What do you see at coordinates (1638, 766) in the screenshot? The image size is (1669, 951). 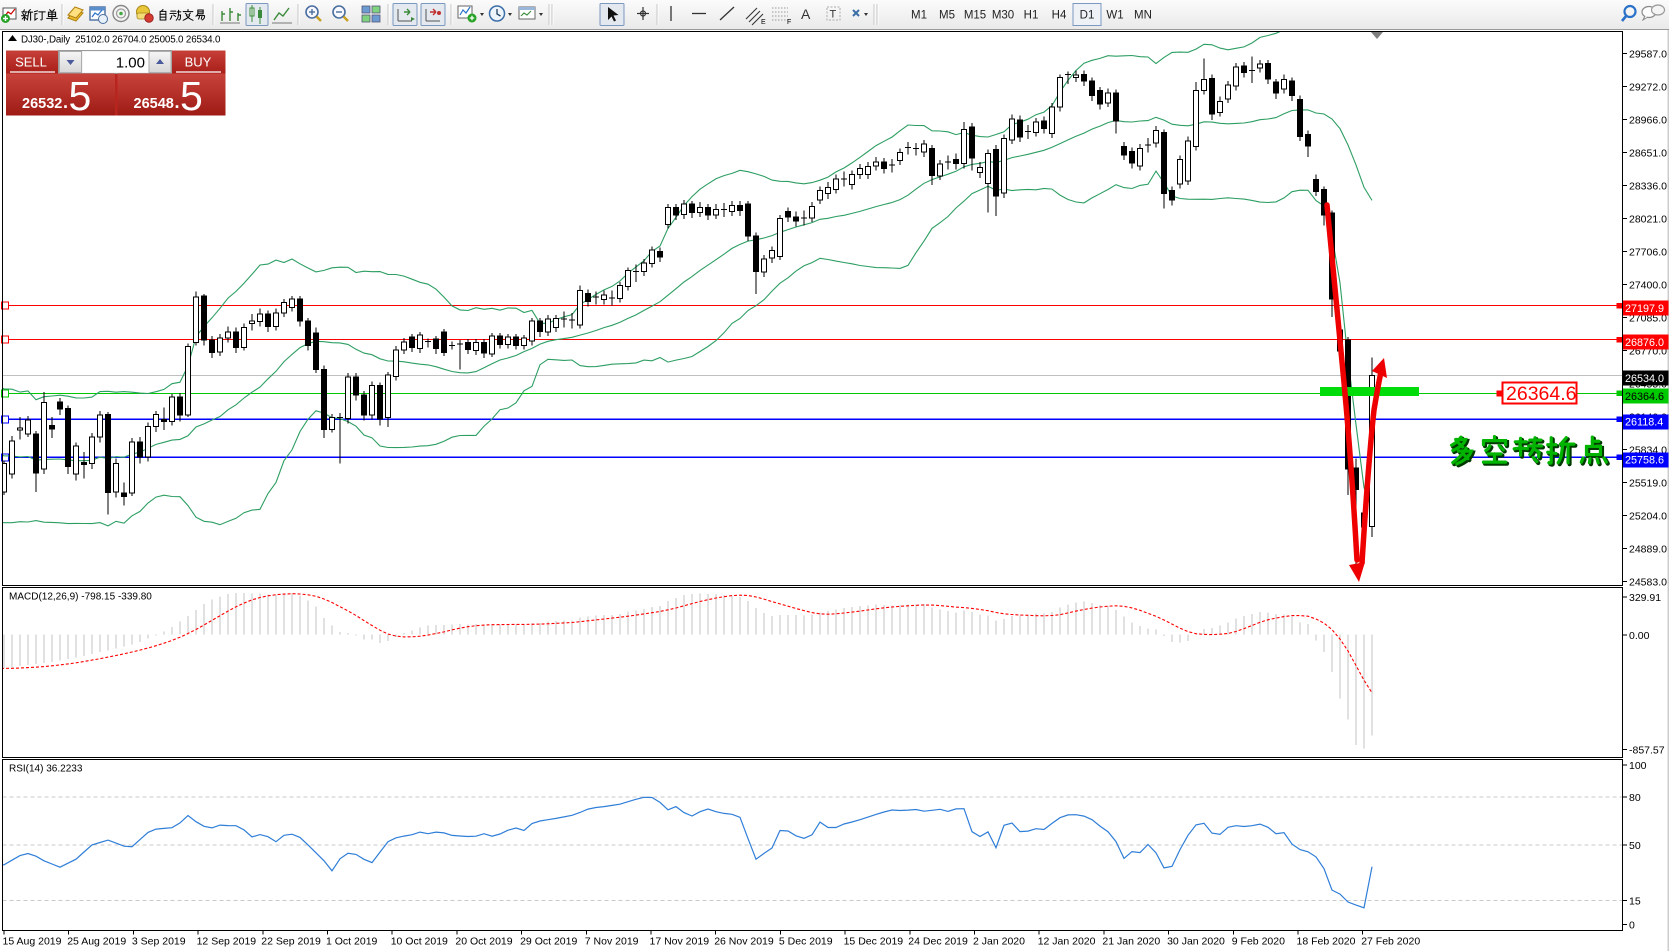 I see `svg-text: 100` at bounding box center [1638, 766].